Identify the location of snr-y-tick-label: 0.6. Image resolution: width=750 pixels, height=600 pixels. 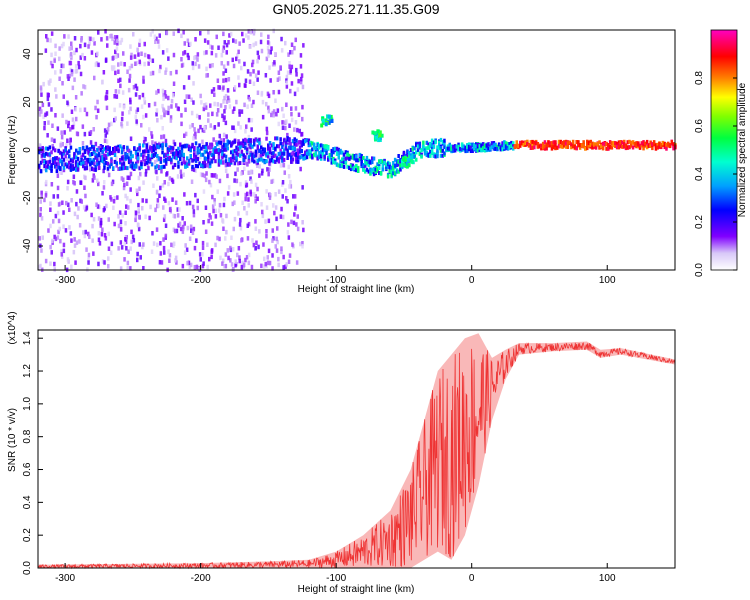
(27, 469).